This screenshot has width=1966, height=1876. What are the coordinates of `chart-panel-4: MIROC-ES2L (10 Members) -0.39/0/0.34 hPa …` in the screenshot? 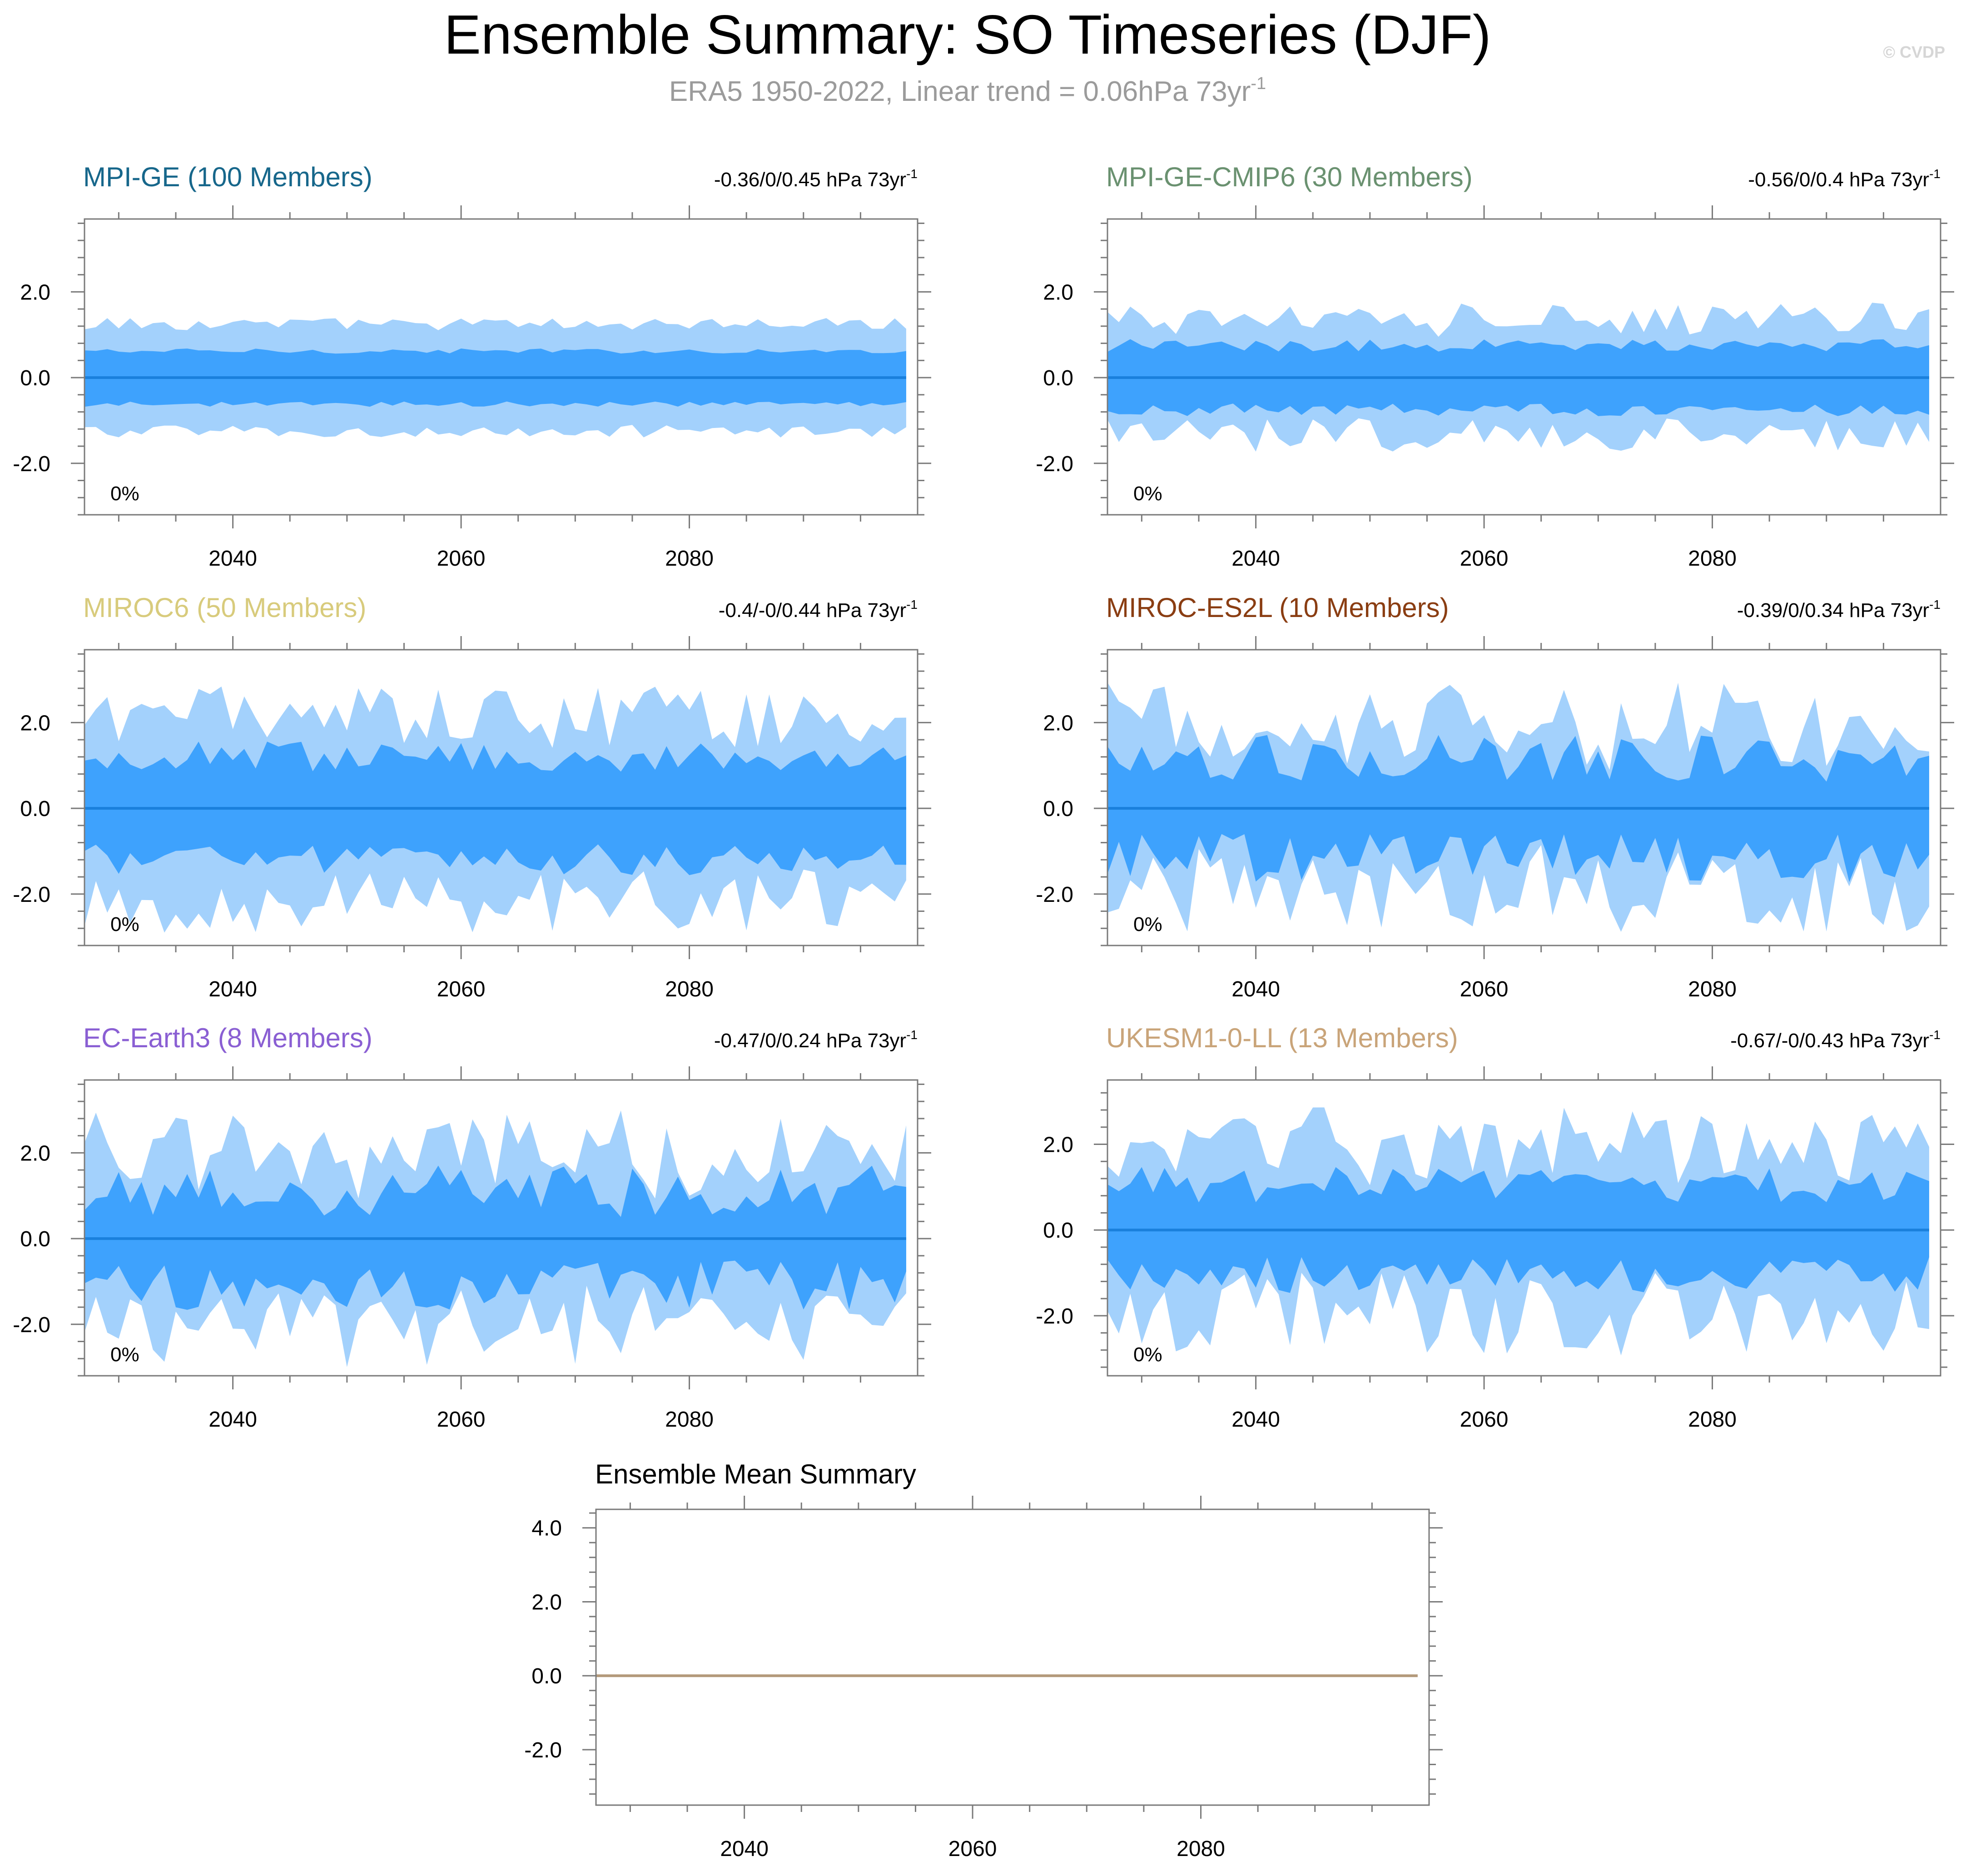 It's located at (1495, 797).